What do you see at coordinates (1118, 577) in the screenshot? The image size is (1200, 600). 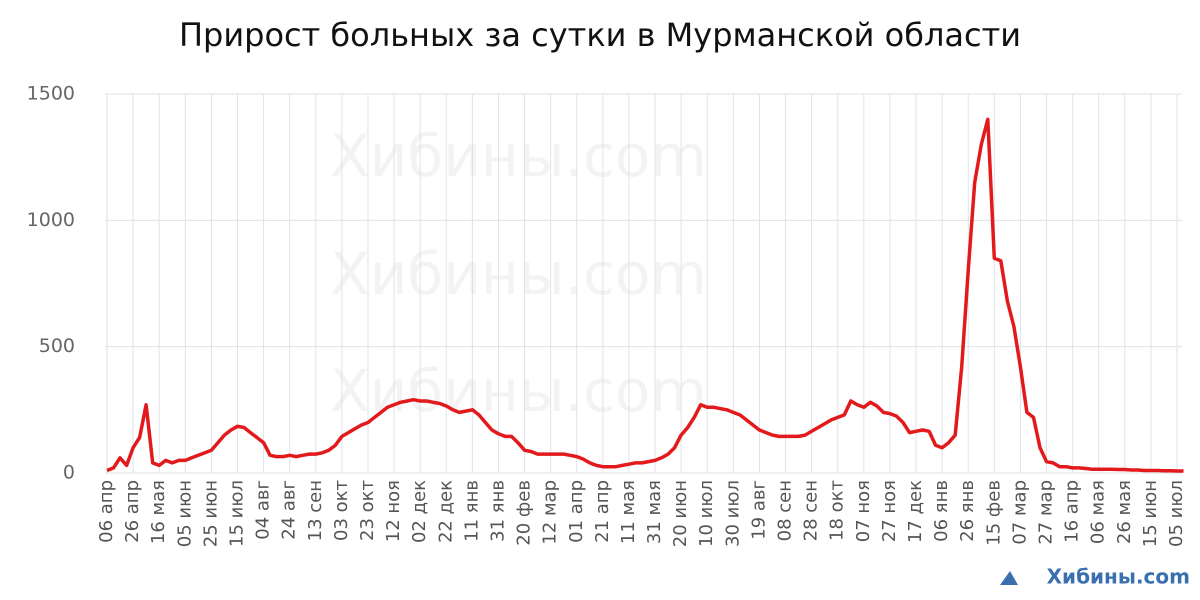 I see `logo-text: Хибины.com` at bounding box center [1118, 577].